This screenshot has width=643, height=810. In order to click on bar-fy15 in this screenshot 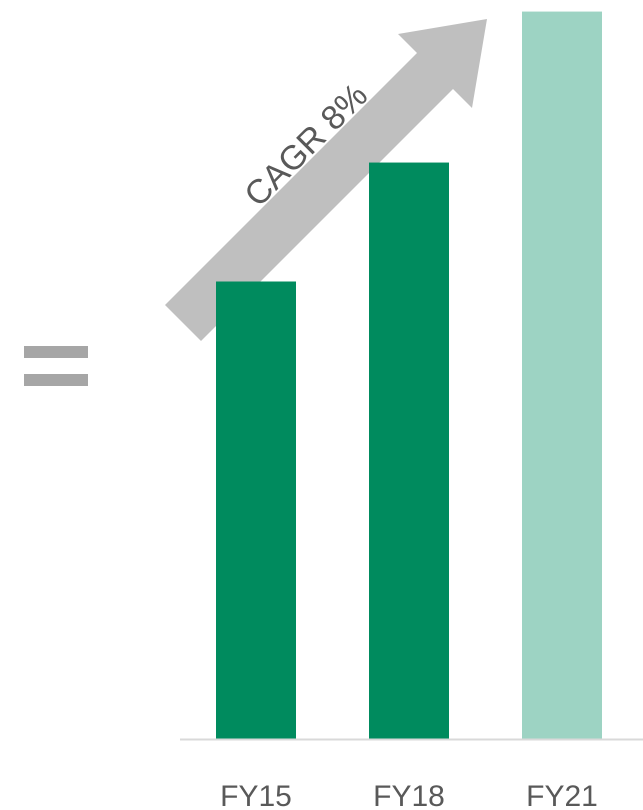, I will do `click(256, 510)`.